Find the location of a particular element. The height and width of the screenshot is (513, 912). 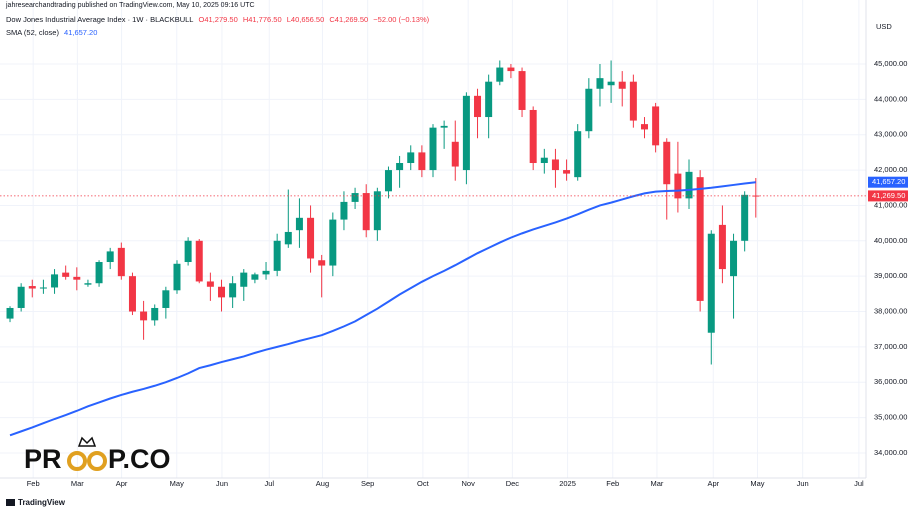

x-tick-label: Mar is located at coordinates (656, 483).